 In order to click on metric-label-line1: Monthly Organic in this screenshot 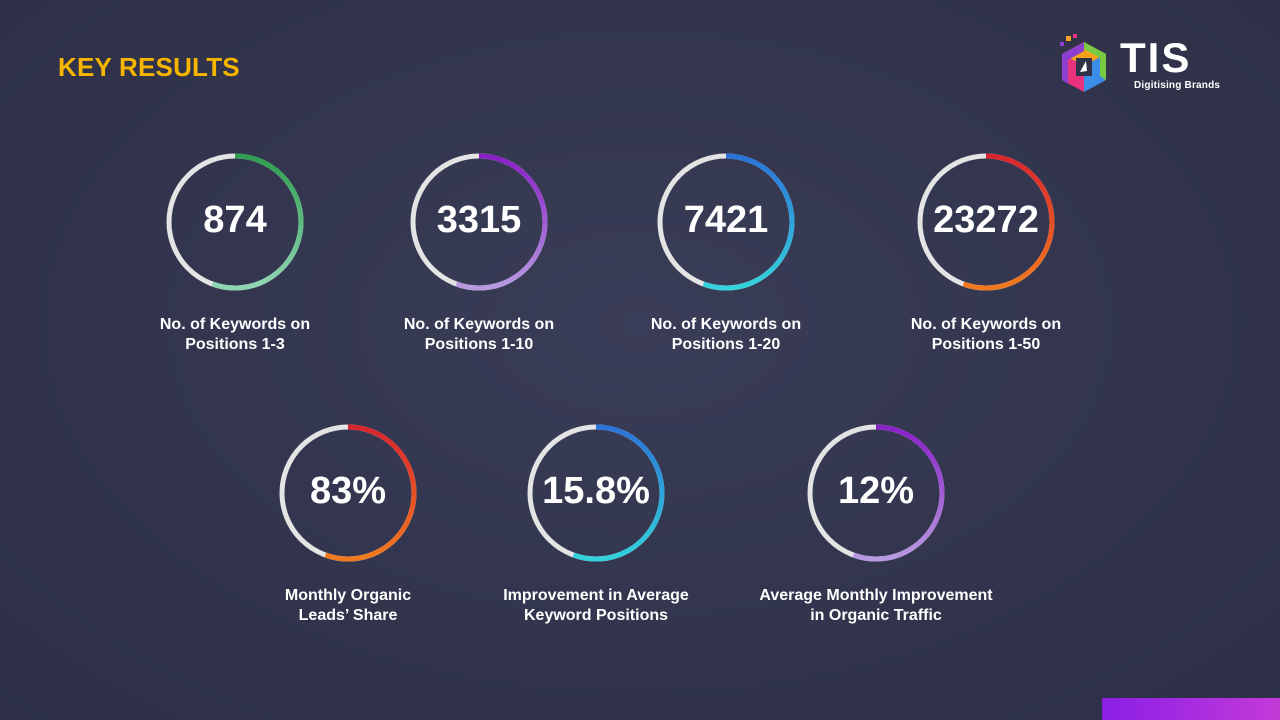, I will do `click(348, 595)`.